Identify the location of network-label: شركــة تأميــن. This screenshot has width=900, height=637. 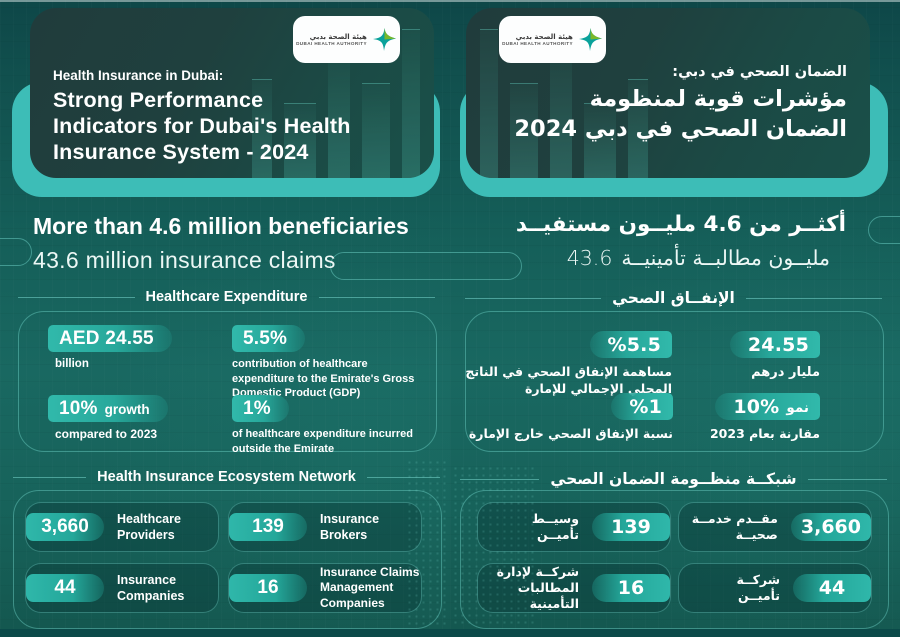
(758, 587).